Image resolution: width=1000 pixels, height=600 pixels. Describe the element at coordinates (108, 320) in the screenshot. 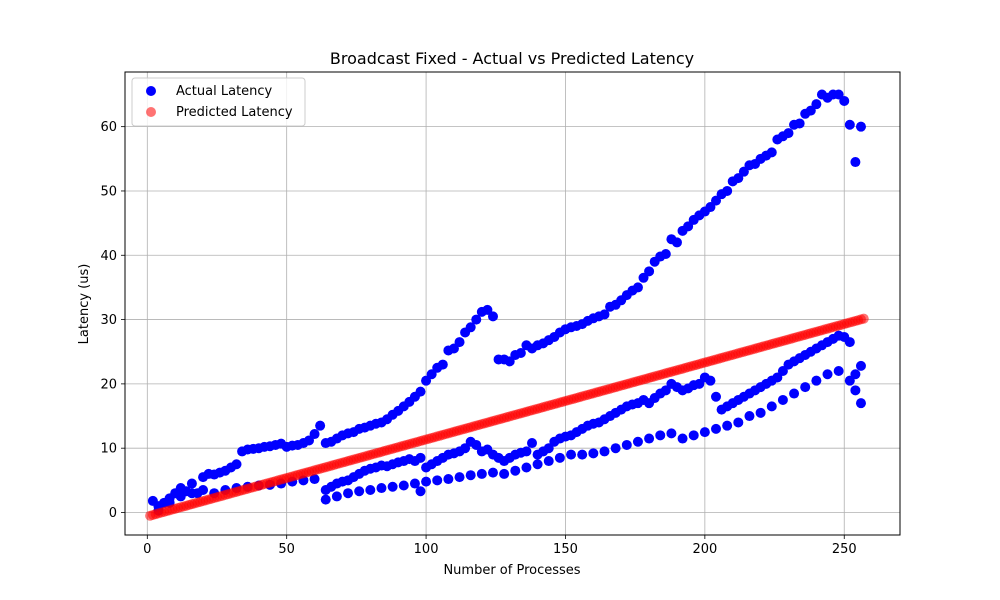

I see `y-tick-label: 30` at that location.